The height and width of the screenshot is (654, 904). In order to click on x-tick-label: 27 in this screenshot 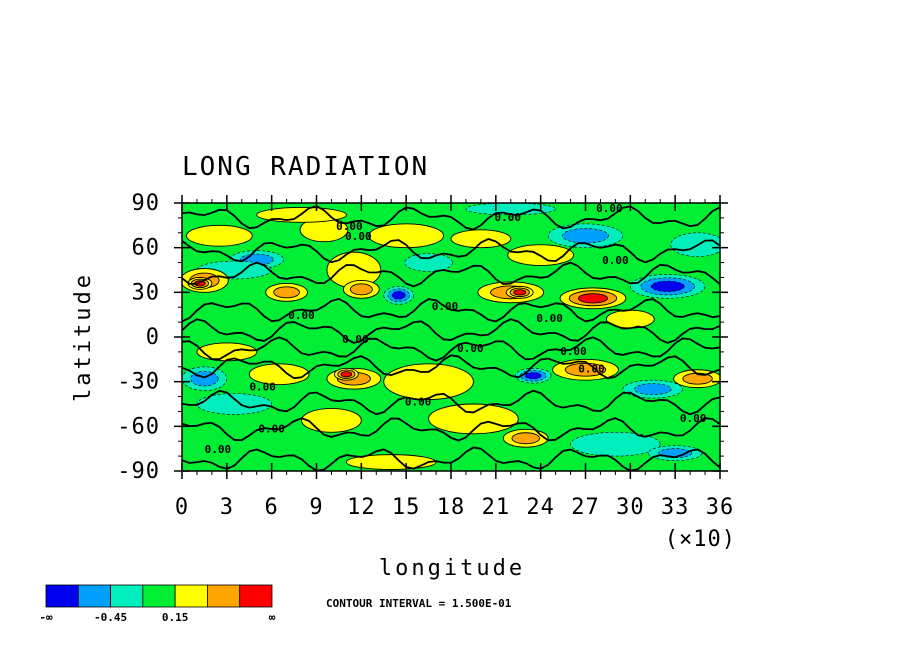, I will do `click(585, 507)`.